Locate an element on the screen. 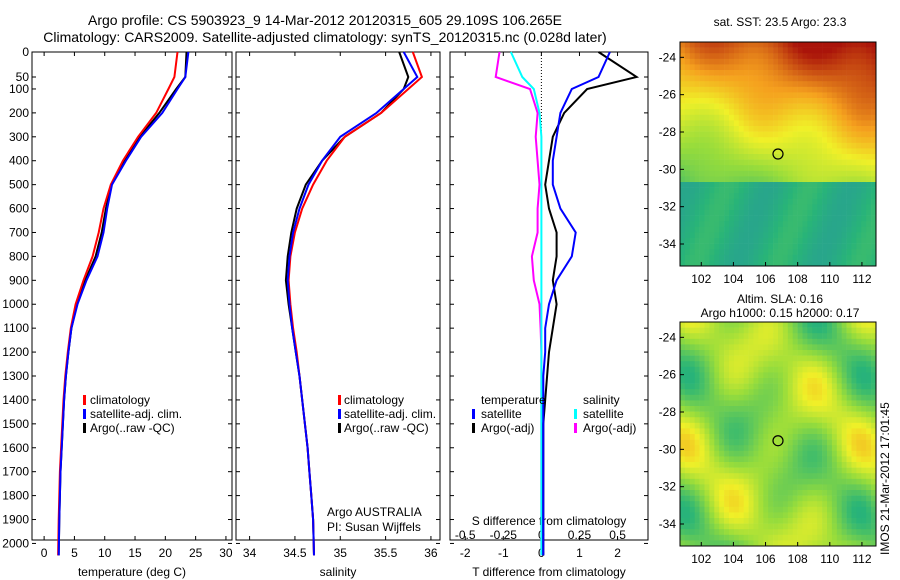 Image resolution: width=900 pixels, height=580 pixels. x-axis-label: salinity is located at coordinates (338, 572).